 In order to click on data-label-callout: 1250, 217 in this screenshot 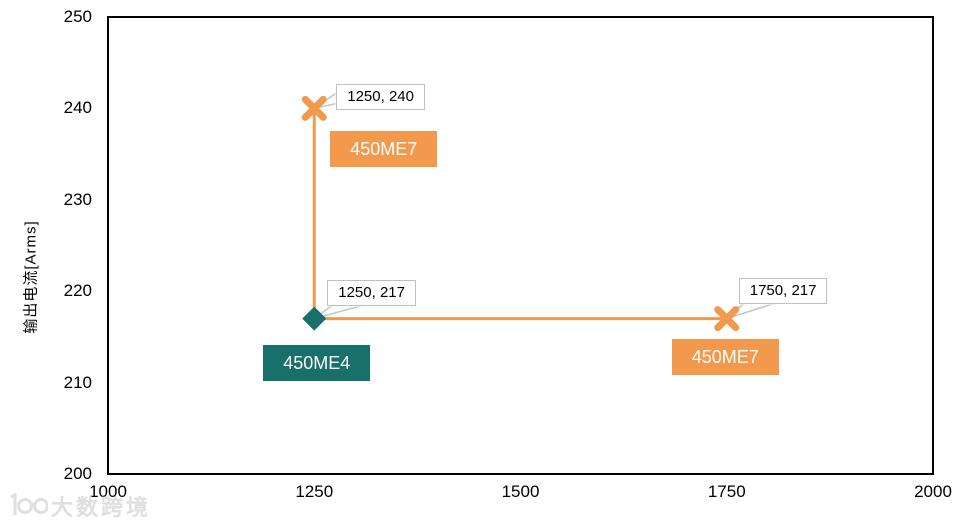, I will do `click(371, 292)`.